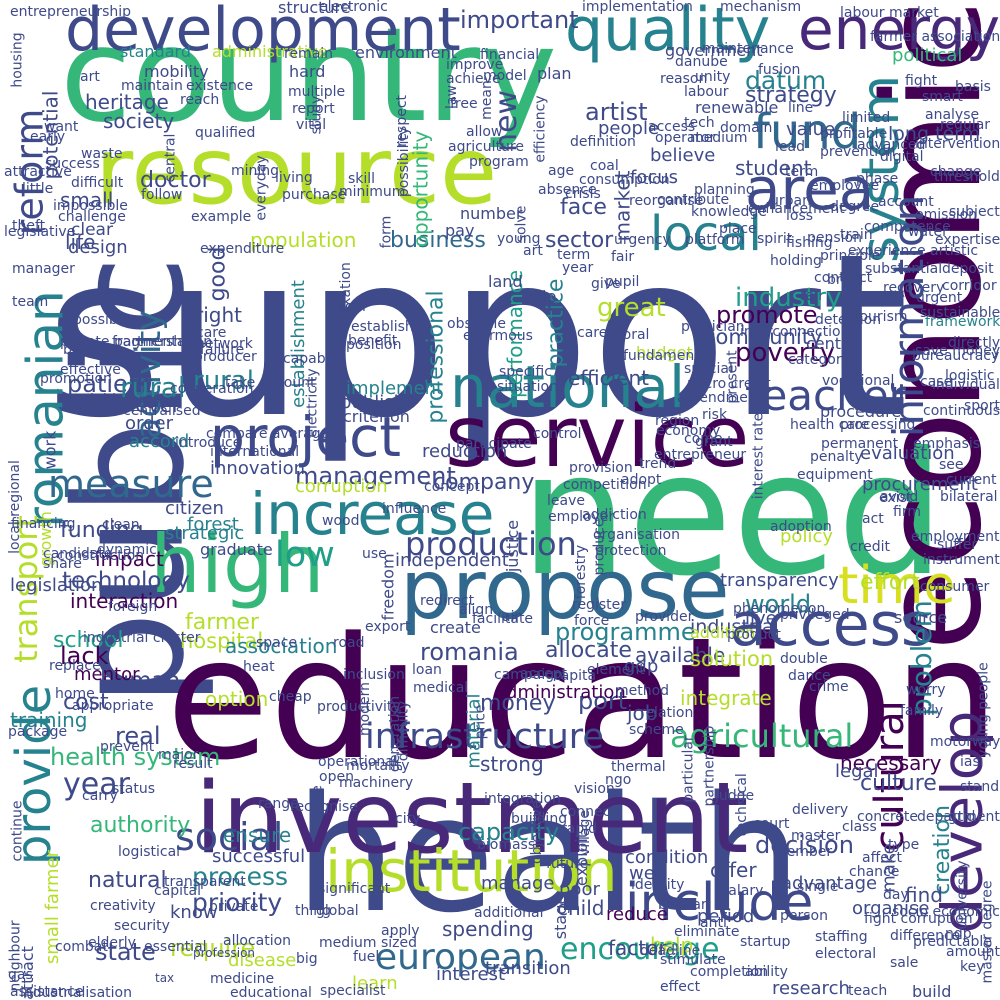 This screenshot has width=1000, height=1000. What do you see at coordinates (62, 564) in the screenshot?
I see `word-share: share` at bounding box center [62, 564].